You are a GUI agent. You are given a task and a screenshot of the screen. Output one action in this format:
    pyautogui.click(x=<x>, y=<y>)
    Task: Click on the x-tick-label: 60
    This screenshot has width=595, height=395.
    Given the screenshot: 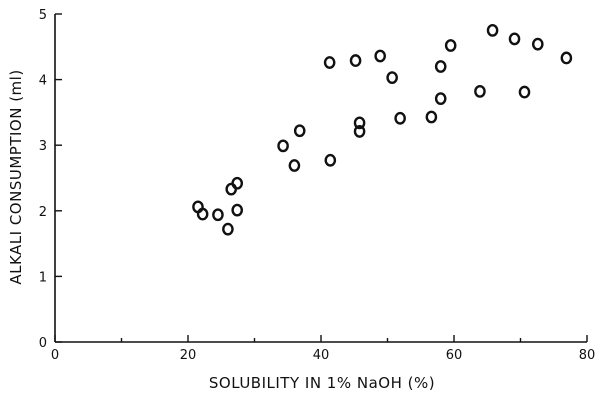 What is the action you would take?
    pyautogui.click(x=454, y=355)
    